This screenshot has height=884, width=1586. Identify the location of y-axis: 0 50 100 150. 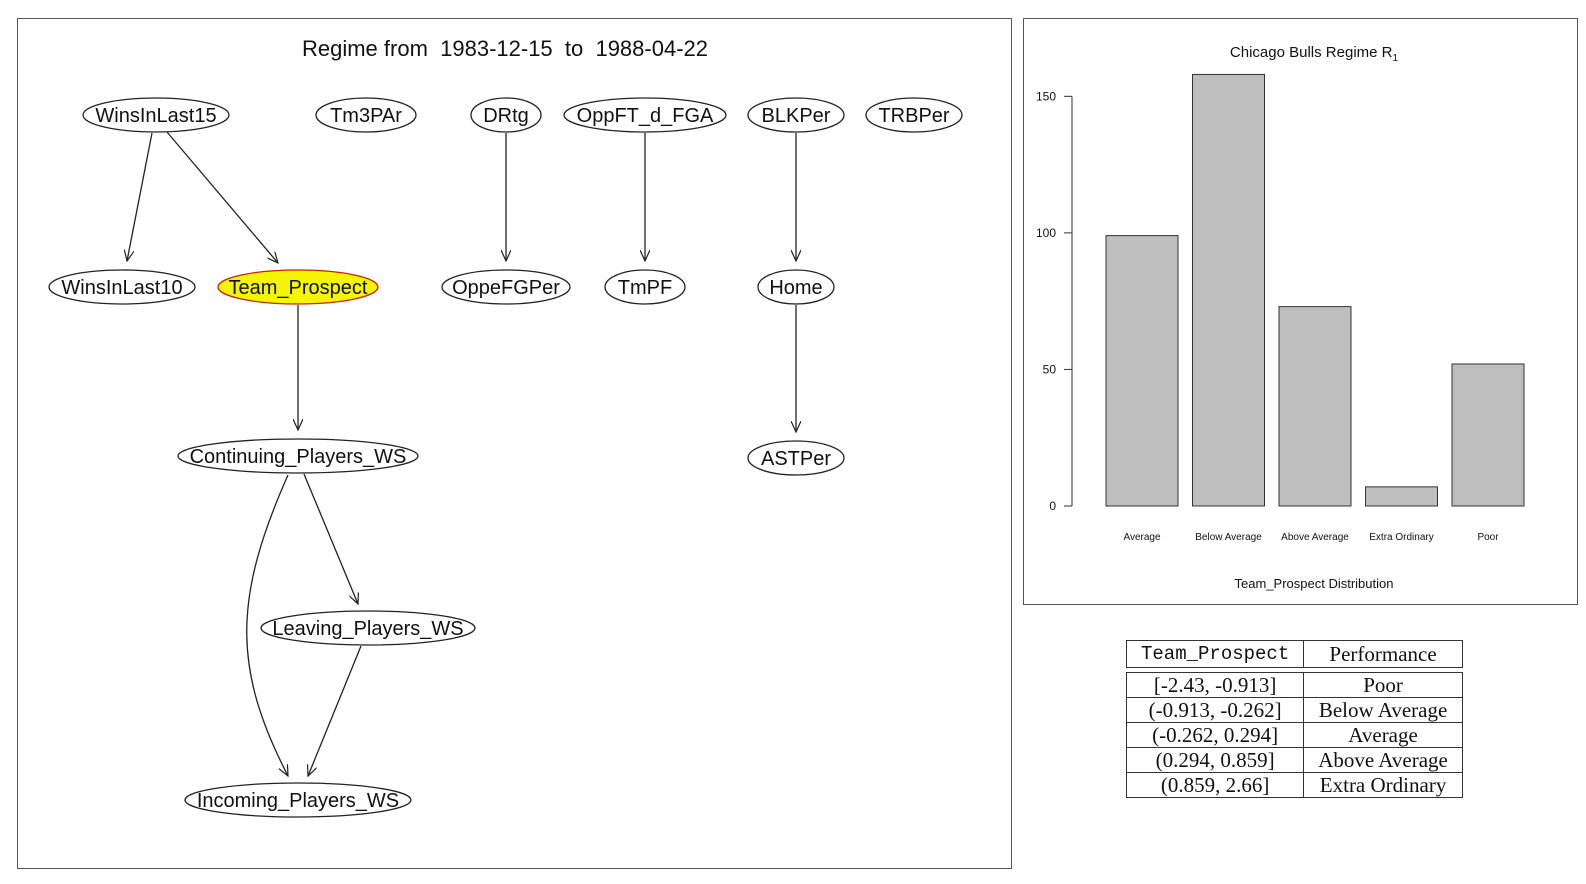
(1054, 301).